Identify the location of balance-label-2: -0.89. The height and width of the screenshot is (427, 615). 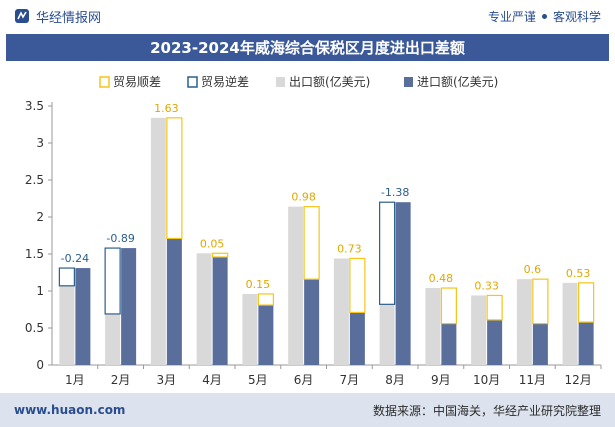
(120, 238).